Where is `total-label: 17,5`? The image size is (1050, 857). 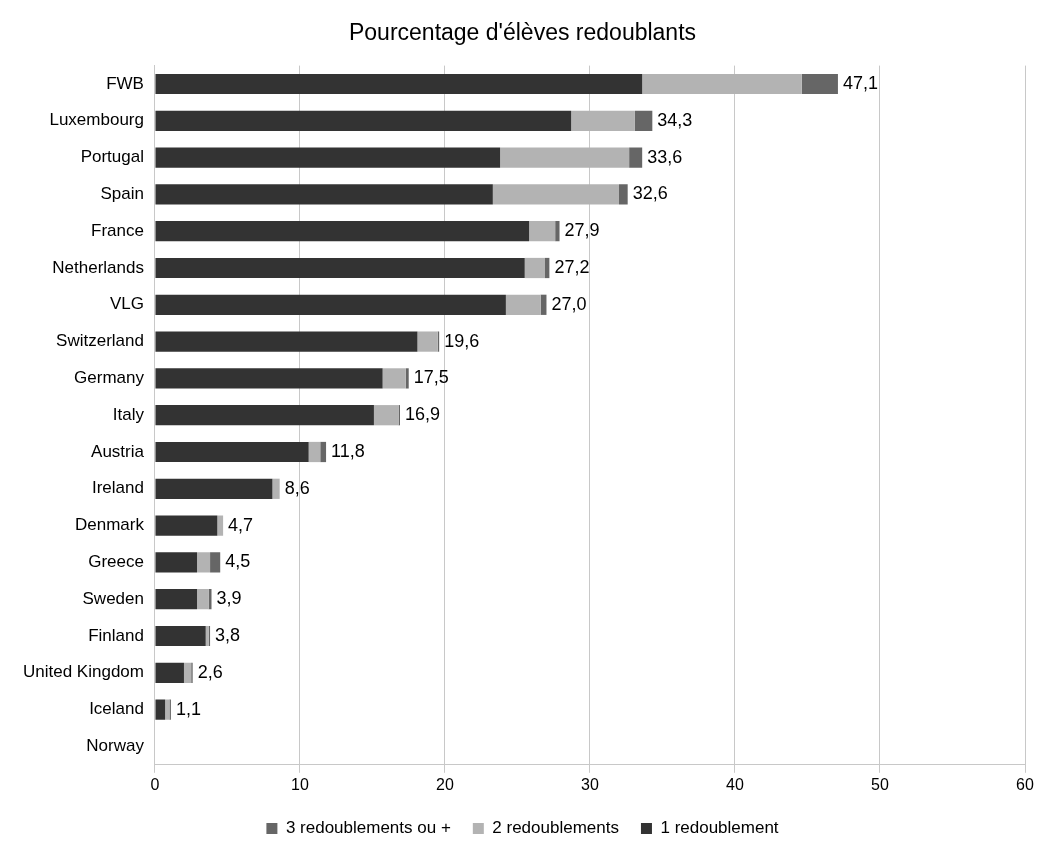
total-label: 17,5 is located at coordinates (431, 377).